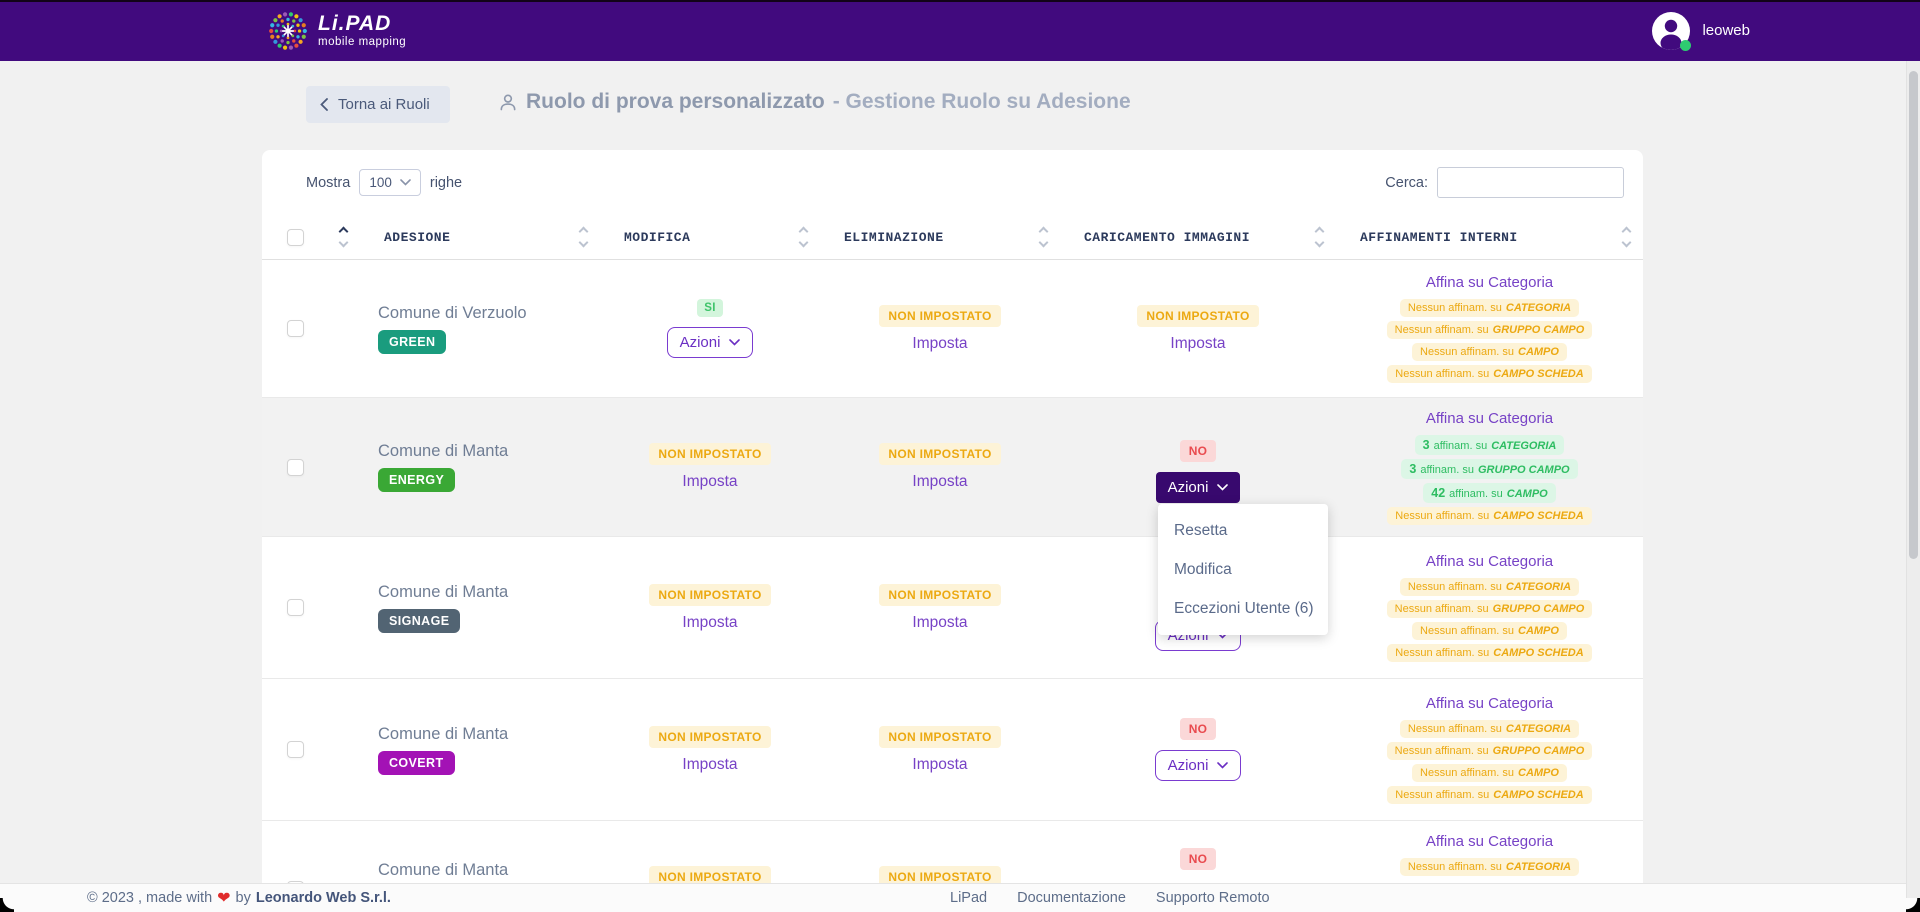 This screenshot has width=1920, height=912. Describe the element at coordinates (1198, 315) in the screenshot. I see `caricamento-status-badge: NON IMPOSTATO` at that location.